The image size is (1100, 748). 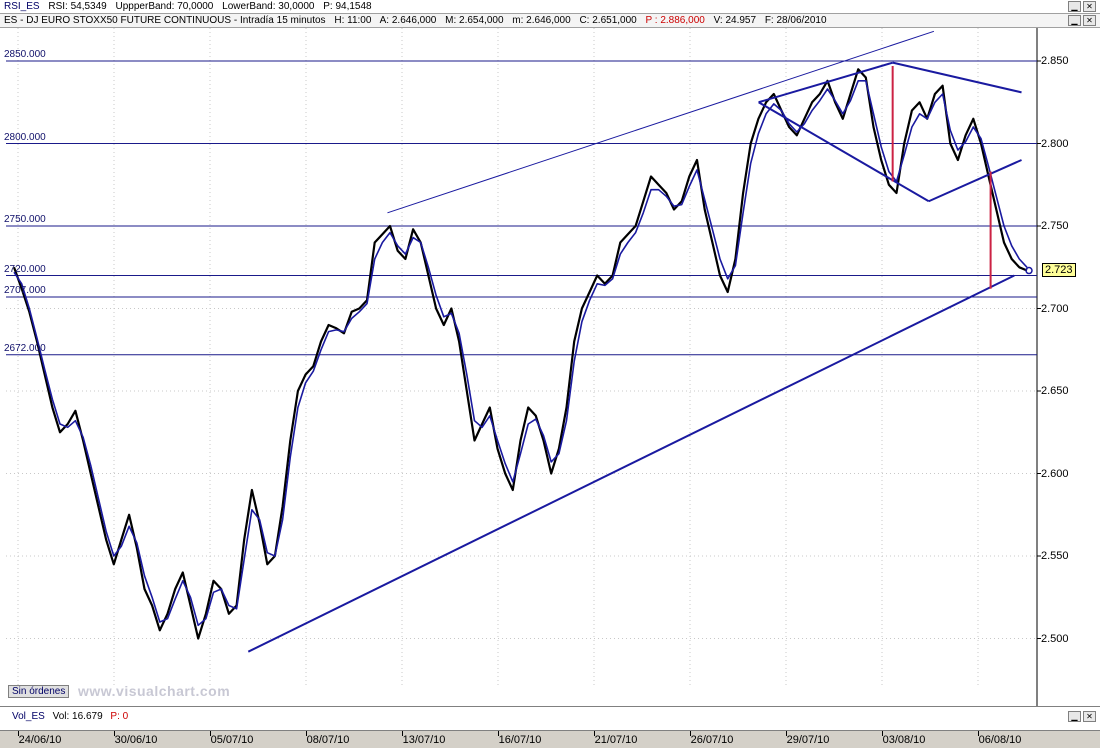 What do you see at coordinates (408, 20) in the screenshot?
I see `open-value: A: 2.646,000` at bounding box center [408, 20].